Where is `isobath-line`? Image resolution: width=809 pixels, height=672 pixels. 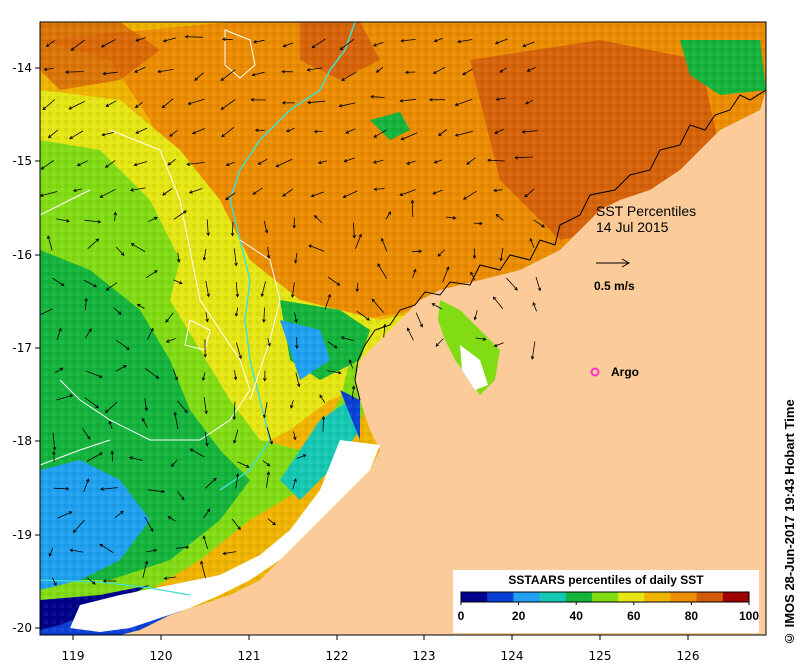 isobath-line is located at coordinates (287, 256).